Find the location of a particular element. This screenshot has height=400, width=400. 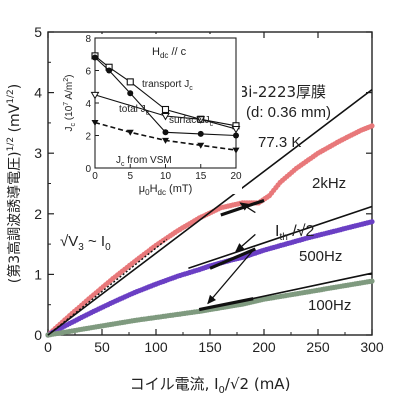

x-tick-label: 100 is located at coordinates (156, 347).